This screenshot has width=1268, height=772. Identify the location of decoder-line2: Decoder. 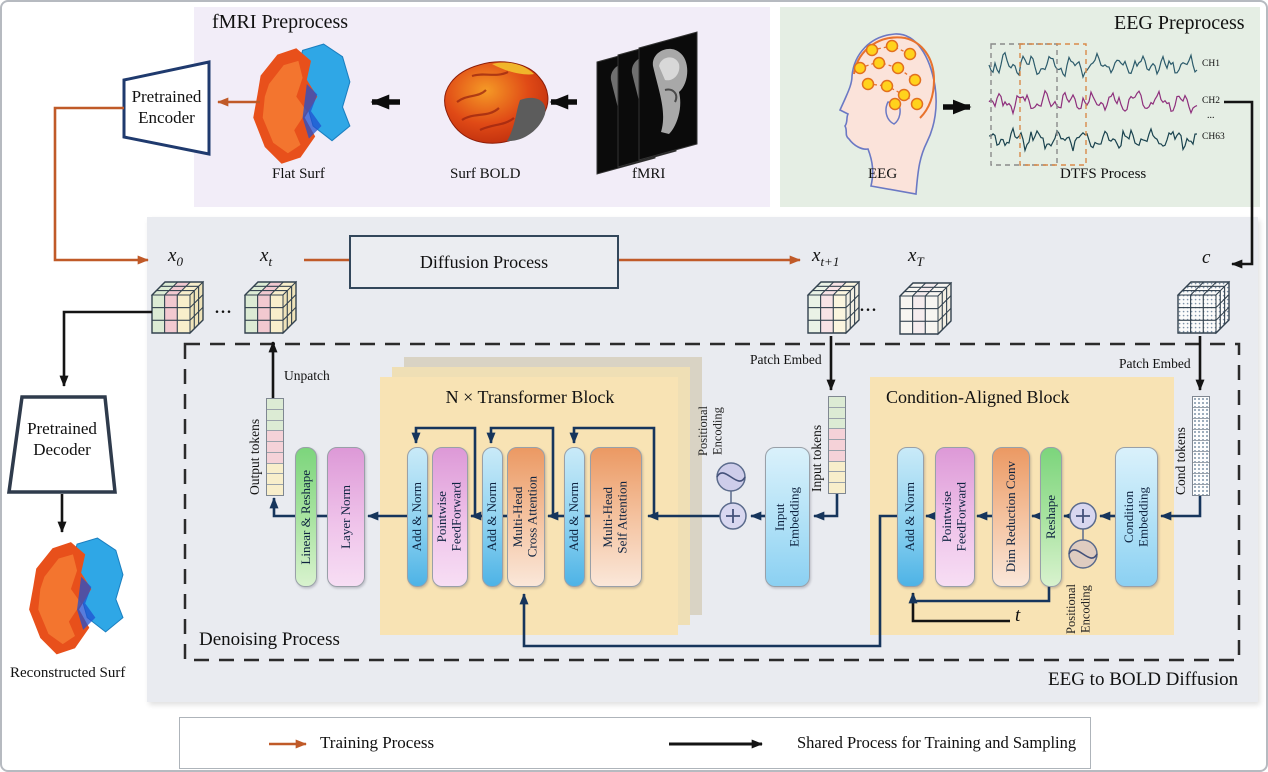
(62, 450).